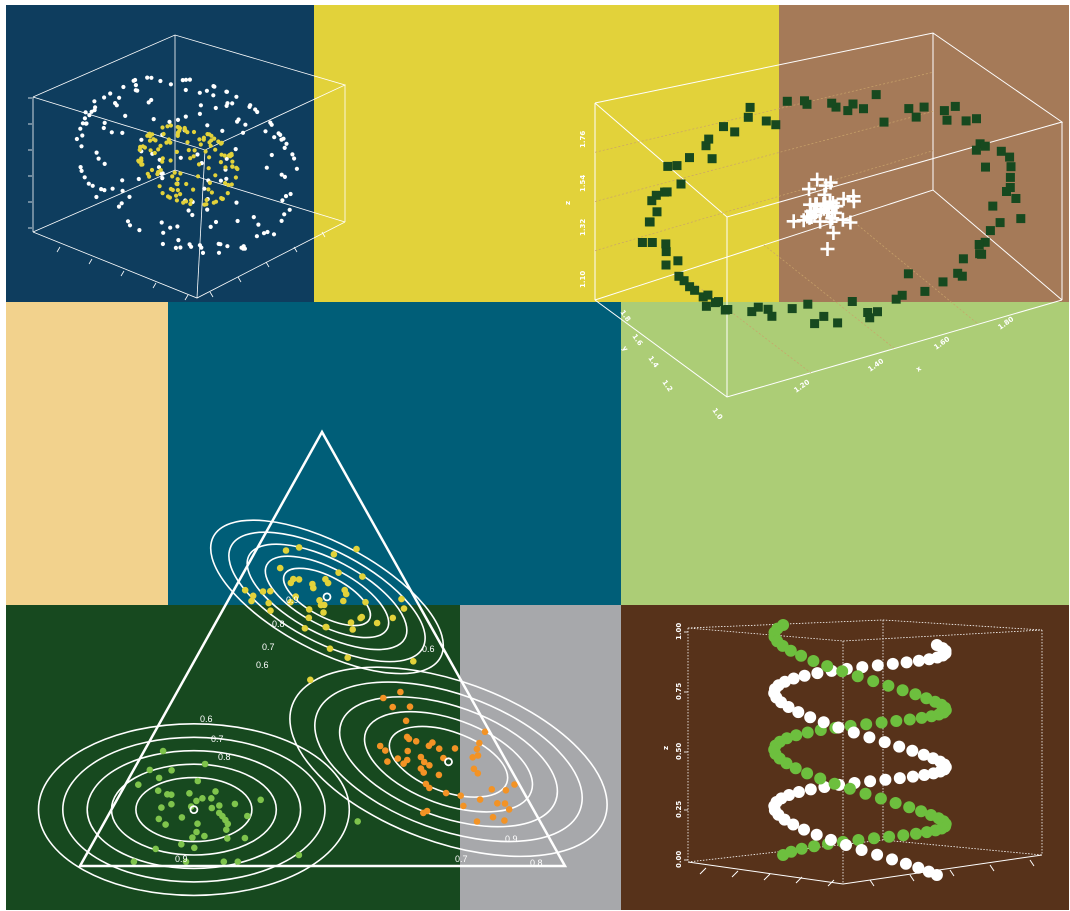  What do you see at coordinates (764, 112) in the screenshot?
I see `grid-line` at bounding box center [764, 112].